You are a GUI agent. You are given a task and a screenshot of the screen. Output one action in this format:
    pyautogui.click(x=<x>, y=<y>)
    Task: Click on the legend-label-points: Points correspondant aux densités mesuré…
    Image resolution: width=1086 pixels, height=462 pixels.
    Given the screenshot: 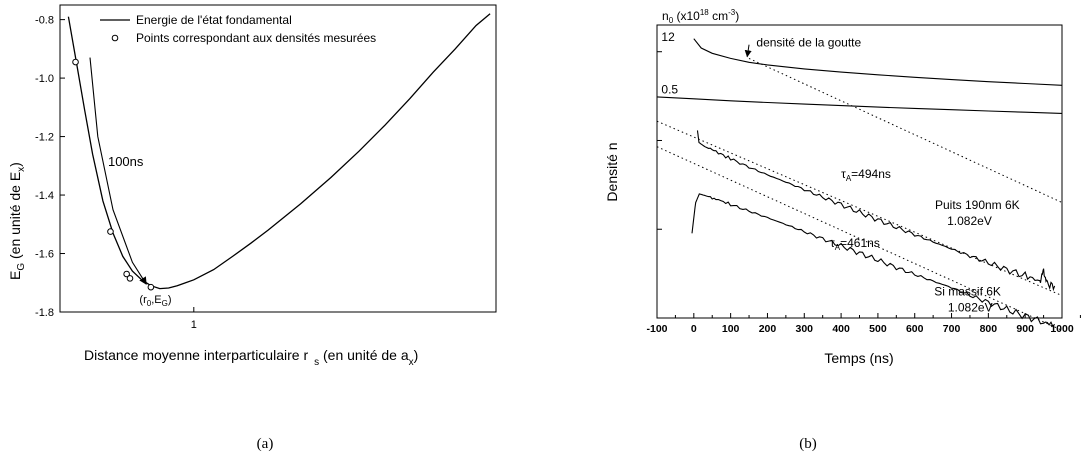 What is the action you would take?
    pyautogui.click(x=256, y=38)
    